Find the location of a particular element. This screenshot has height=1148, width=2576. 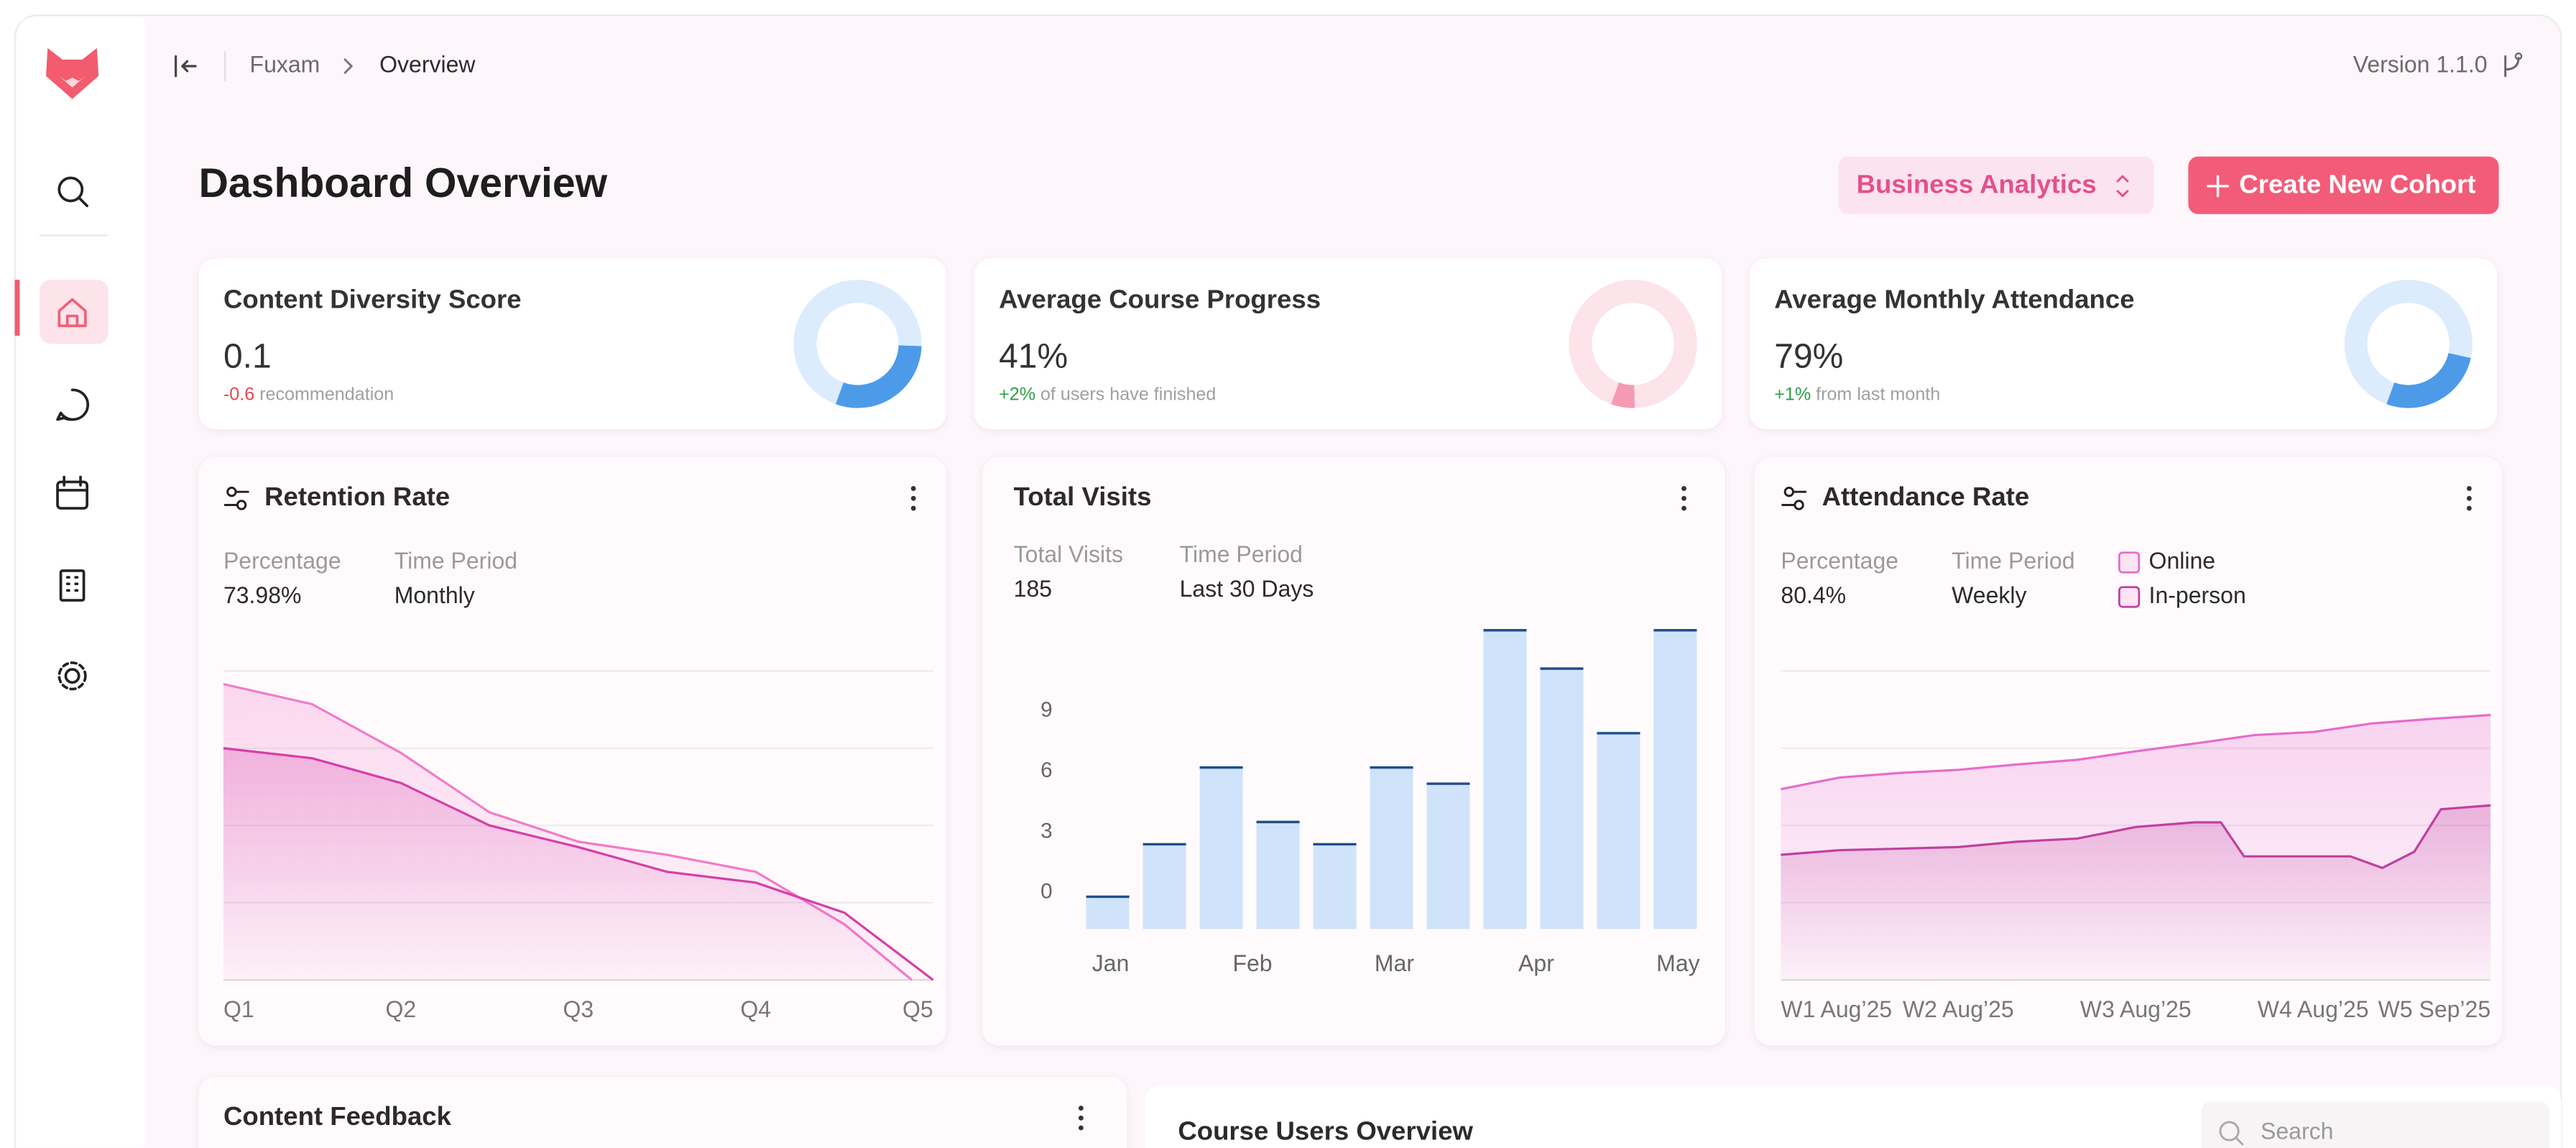

x-tick-label: Q3 is located at coordinates (579, 1009).